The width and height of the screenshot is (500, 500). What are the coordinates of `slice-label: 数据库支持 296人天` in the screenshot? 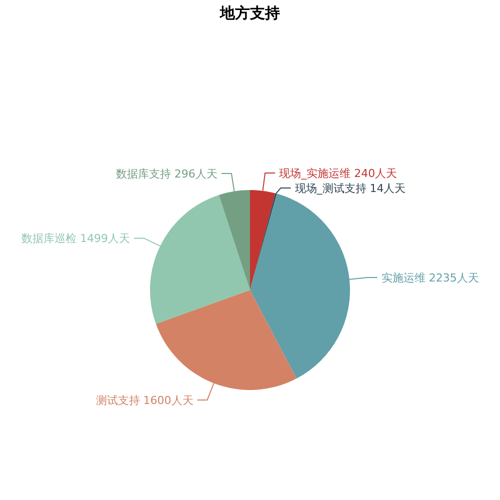 It's located at (167, 173).